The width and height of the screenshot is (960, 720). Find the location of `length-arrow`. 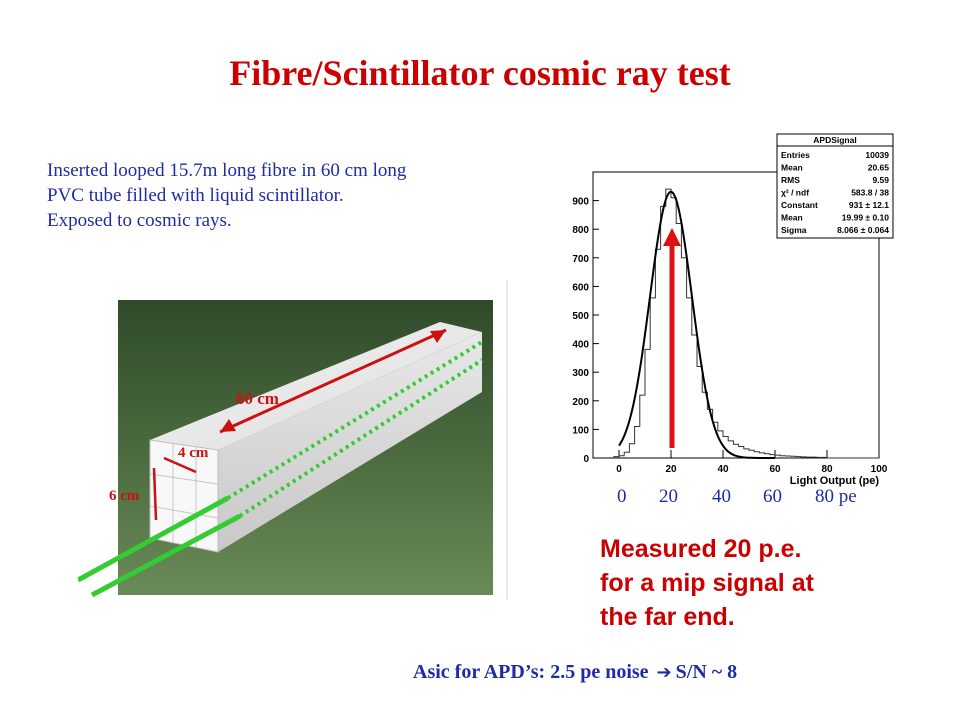

length-arrow is located at coordinates (333, 381).